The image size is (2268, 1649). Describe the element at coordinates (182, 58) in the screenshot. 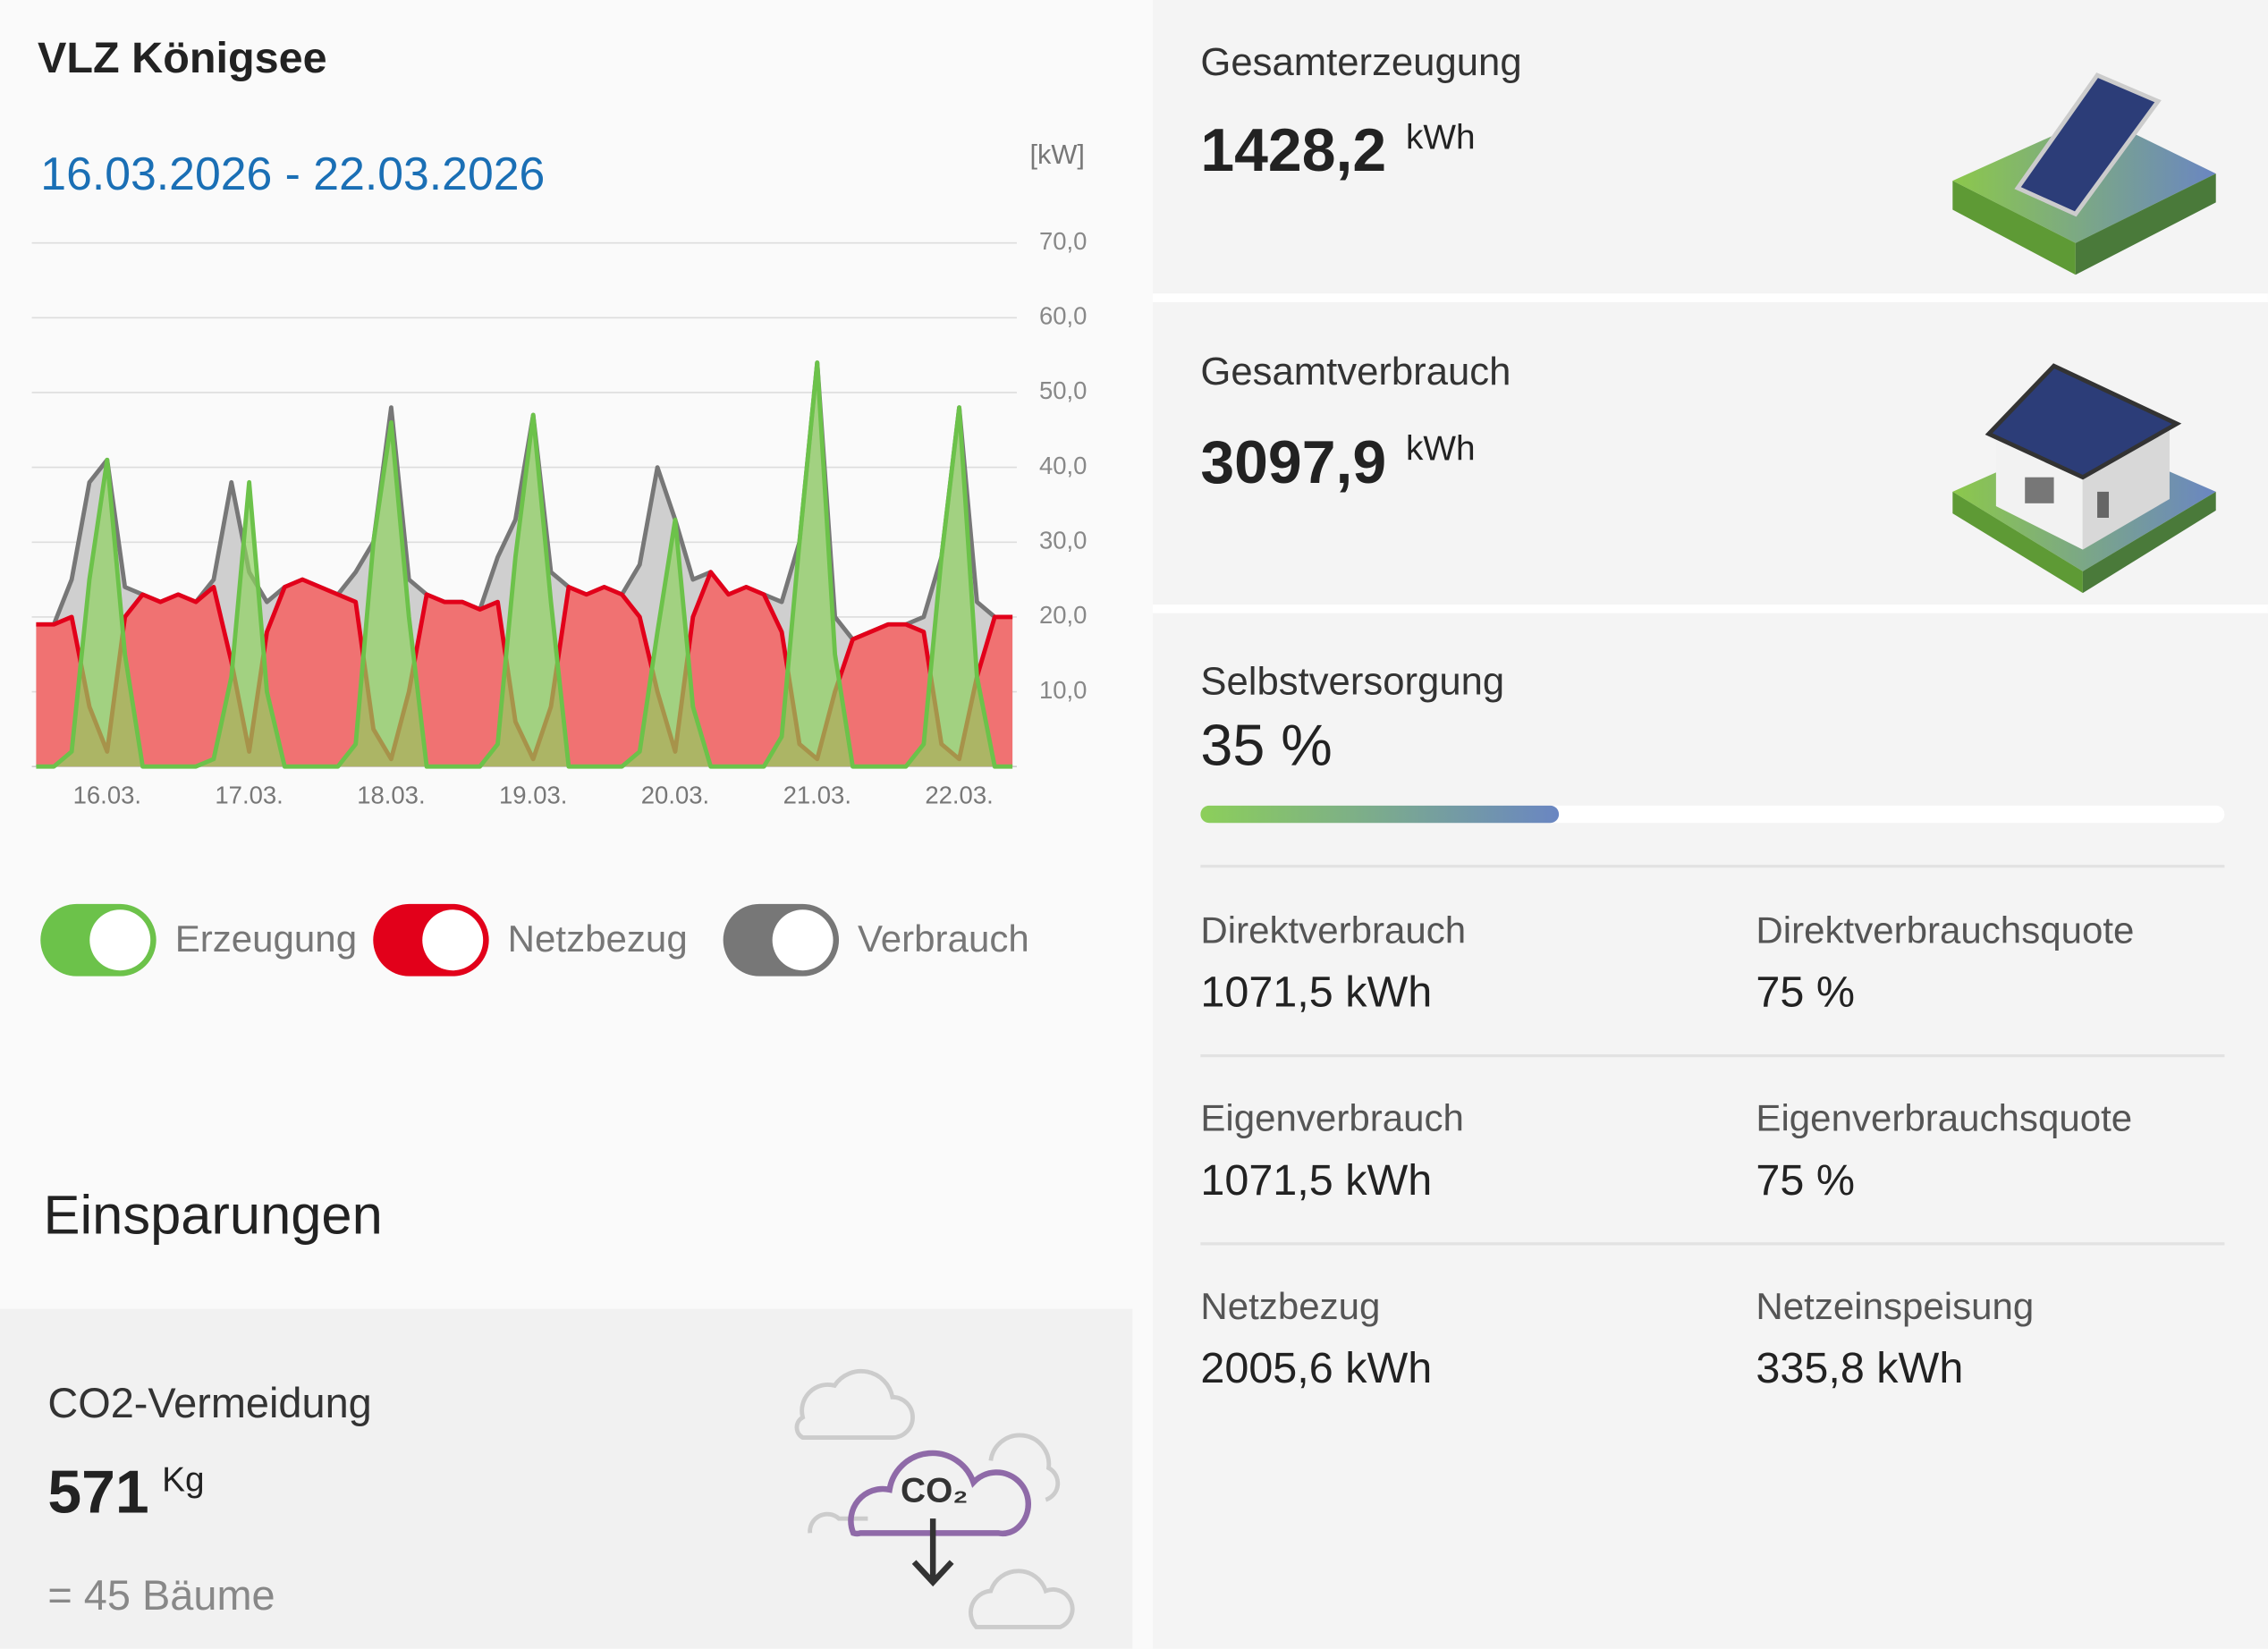

I see `site-title: VLZ Königsee` at that location.